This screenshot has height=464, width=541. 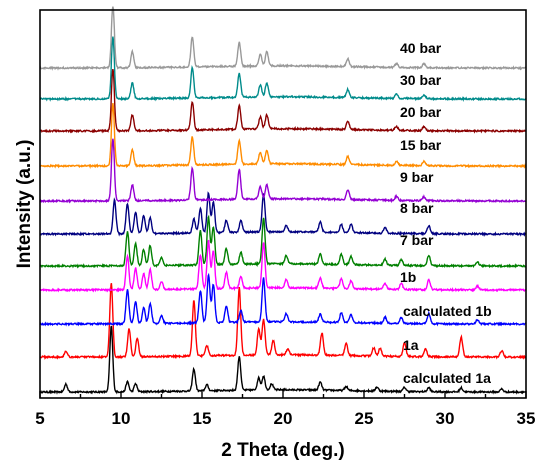 What do you see at coordinates (417, 208) in the screenshot?
I see `series-label: 8 bar` at bounding box center [417, 208].